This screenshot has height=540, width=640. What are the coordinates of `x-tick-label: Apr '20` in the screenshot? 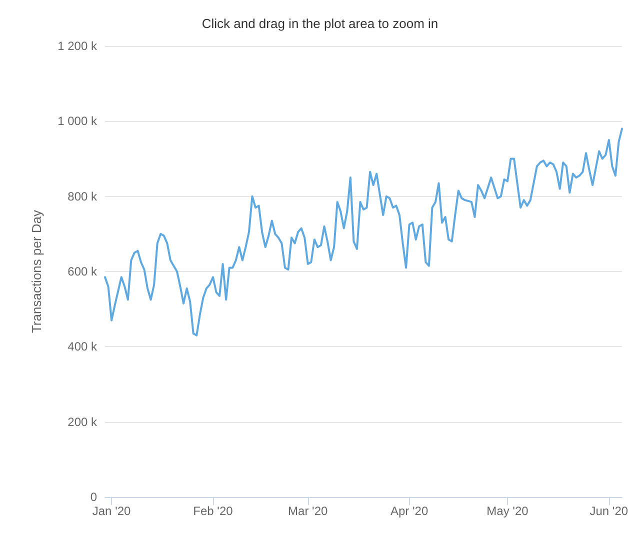 It's located at (409, 511).